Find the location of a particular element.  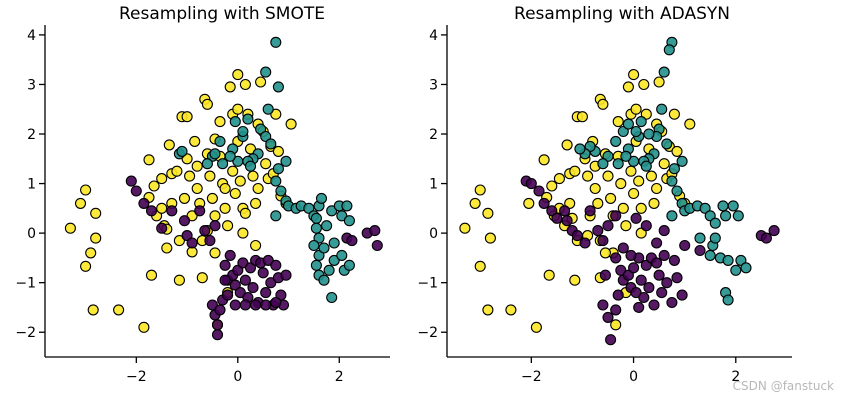

y-tick-label: 3 is located at coordinates (31, 85).